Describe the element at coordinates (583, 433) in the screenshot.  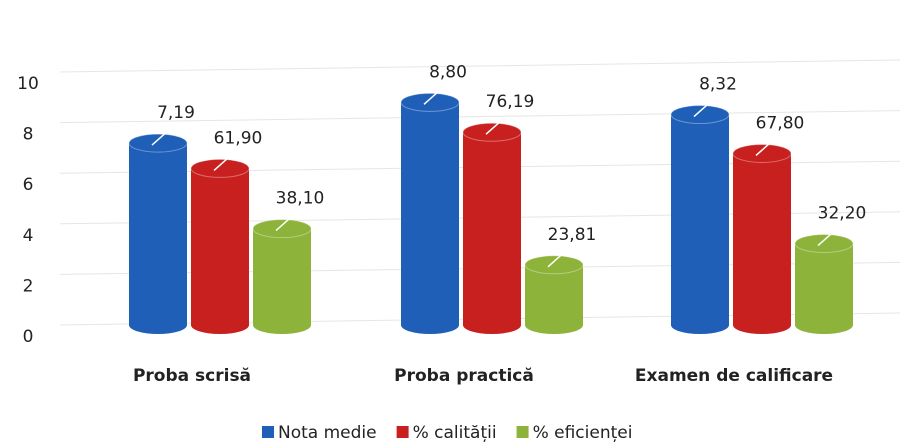
I see `legend-label: % eficienței` at that location.